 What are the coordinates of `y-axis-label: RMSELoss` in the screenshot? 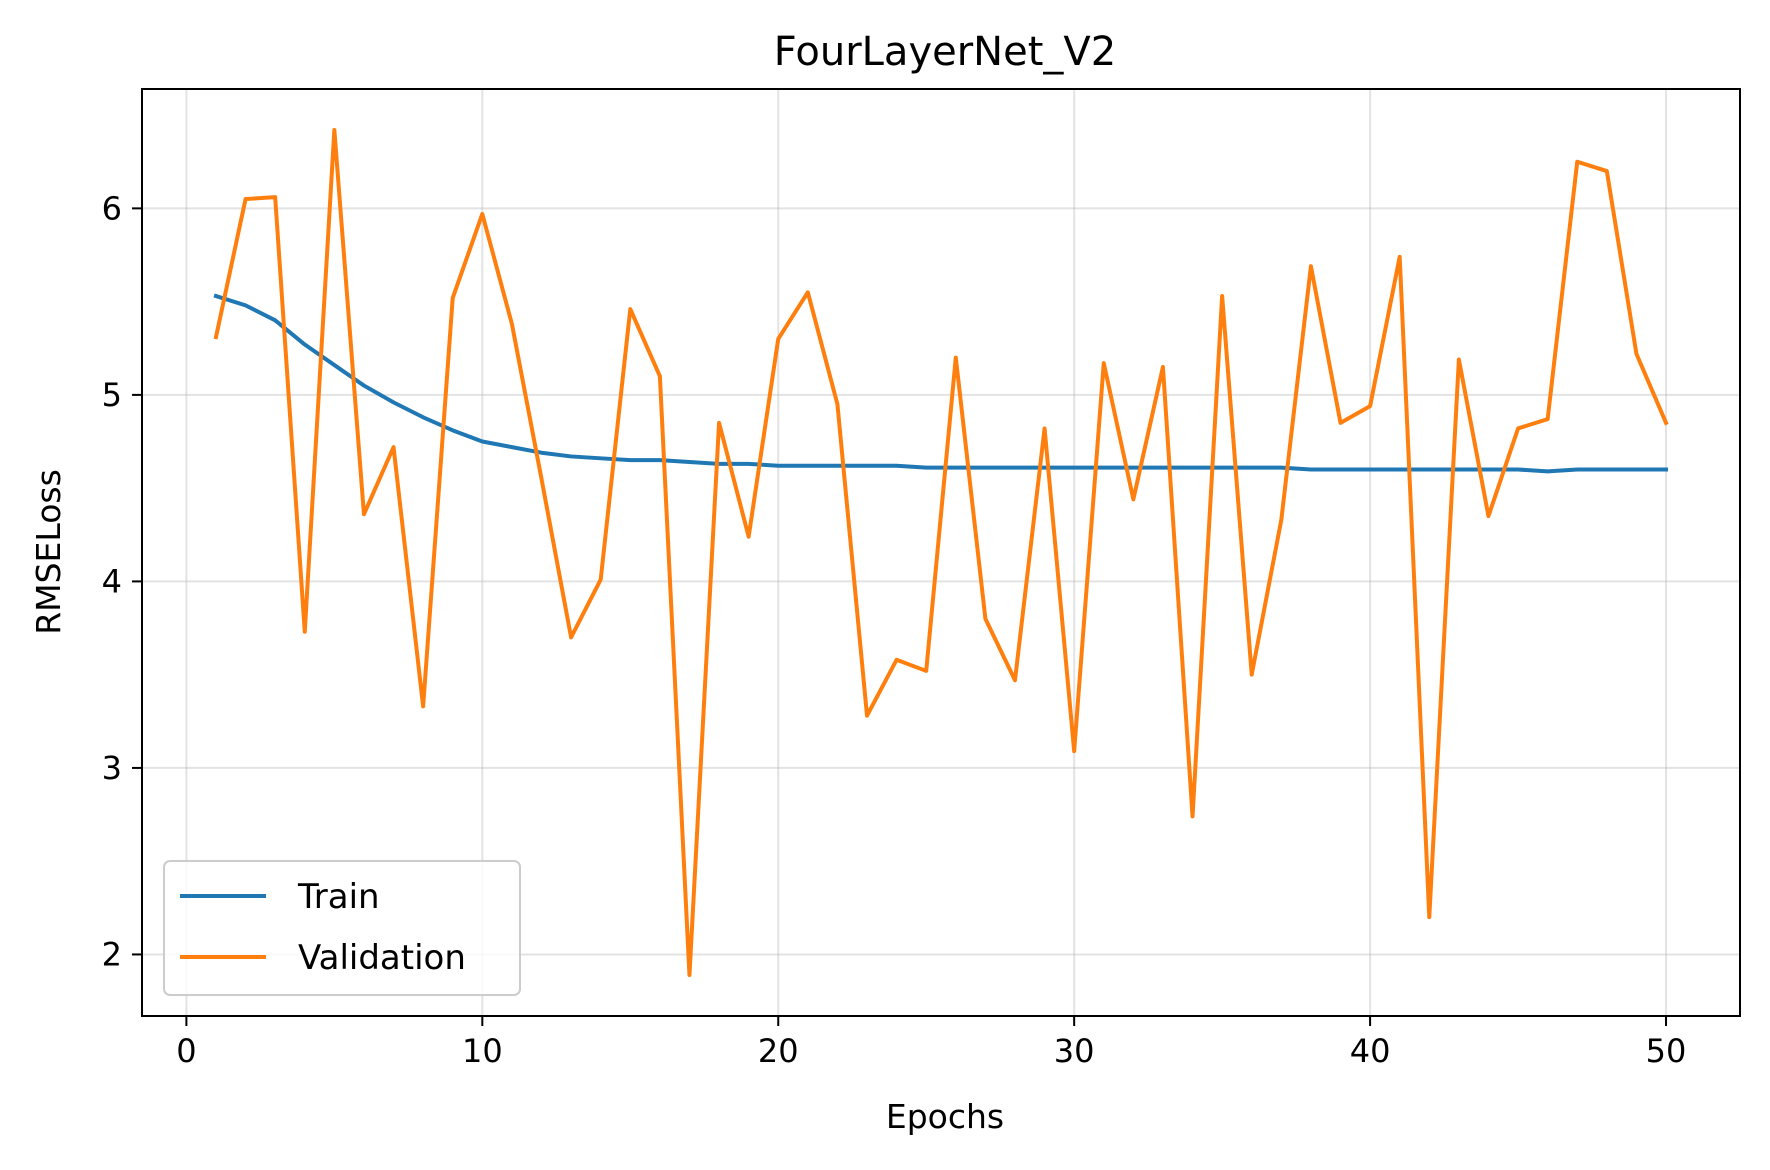 It's located at (48, 552).